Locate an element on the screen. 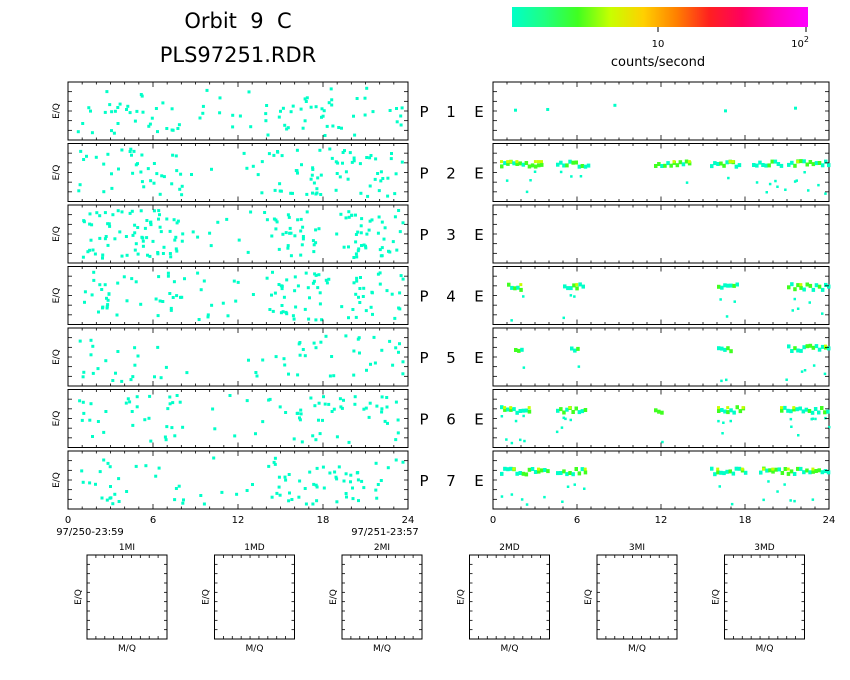  left-panel-P7: E/Q is located at coordinates (230, 480).